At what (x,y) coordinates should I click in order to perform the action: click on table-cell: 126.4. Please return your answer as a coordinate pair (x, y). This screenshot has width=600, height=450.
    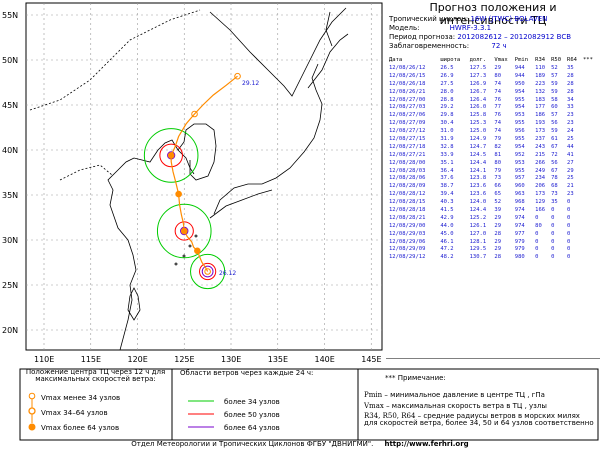
    Looking at the image, I should click on (478, 99).